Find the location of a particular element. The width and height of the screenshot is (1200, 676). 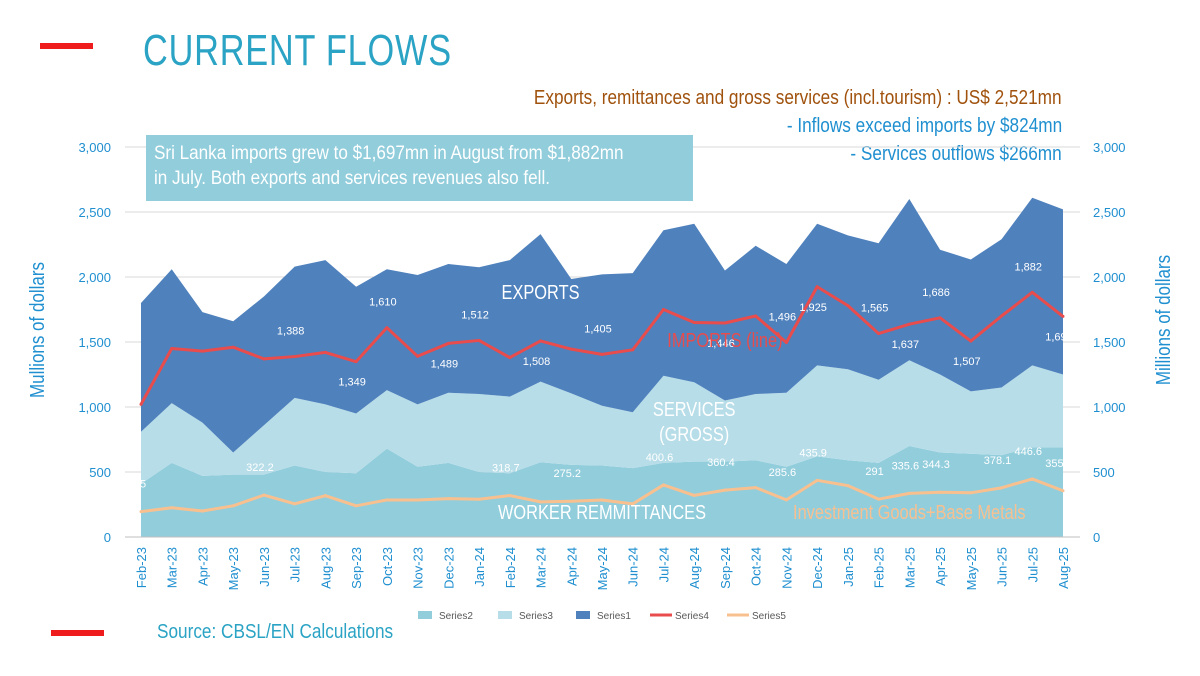

y-tick-left-2000: 2,000 is located at coordinates (94, 277).